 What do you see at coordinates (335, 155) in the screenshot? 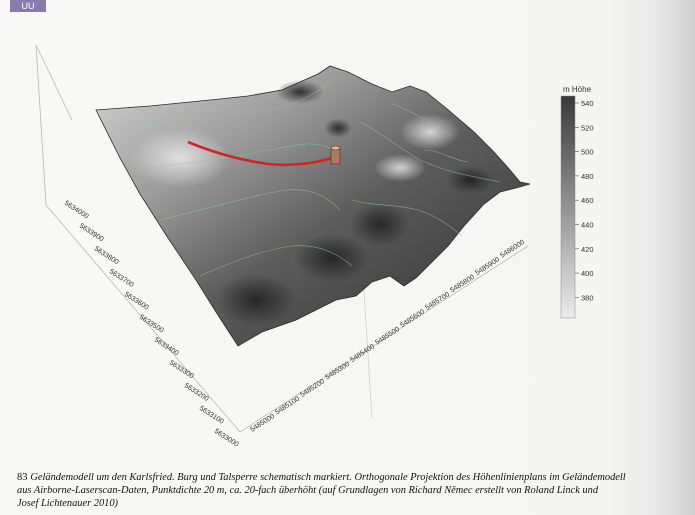
I see `castle-marker` at bounding box center [335, 155].